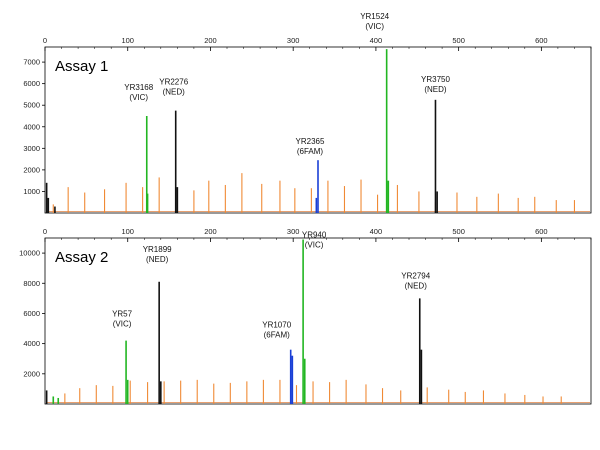 The height and width of the screenshot is (450, 600). Describe the element at coordinates (31, 148) in the screenshot. I see `y-tick-label: 3000` at that location.